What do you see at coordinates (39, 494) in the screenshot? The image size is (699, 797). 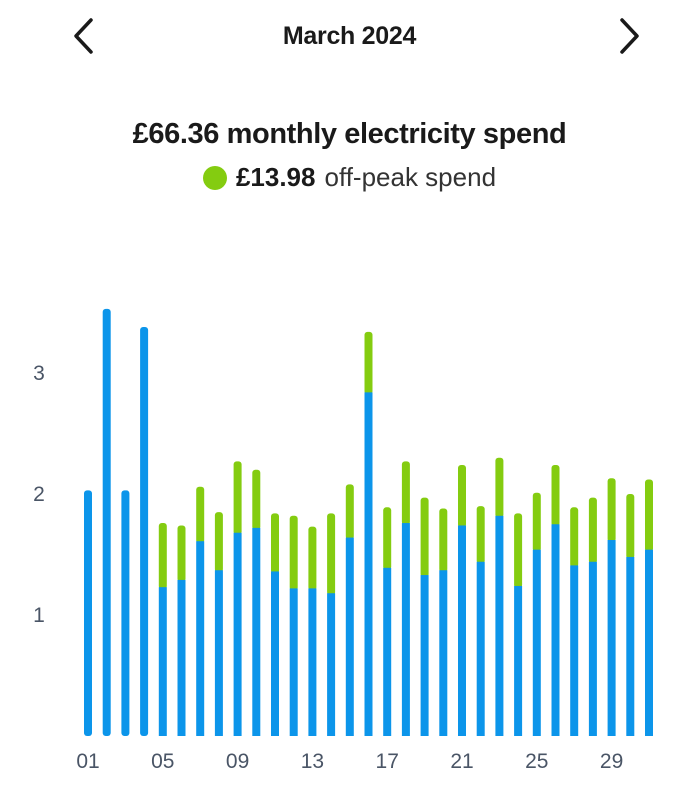 I see `y-tick-label: 2` at bounding box center [39, 494].